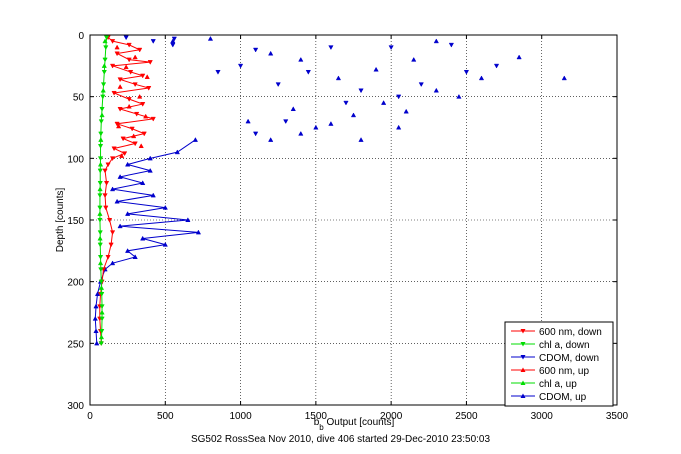 The image size is (681, 454). Describe the element at coordinates (354, 424) in the screenshot. I see `x-axis-label: bb Output [counts]` at that location.